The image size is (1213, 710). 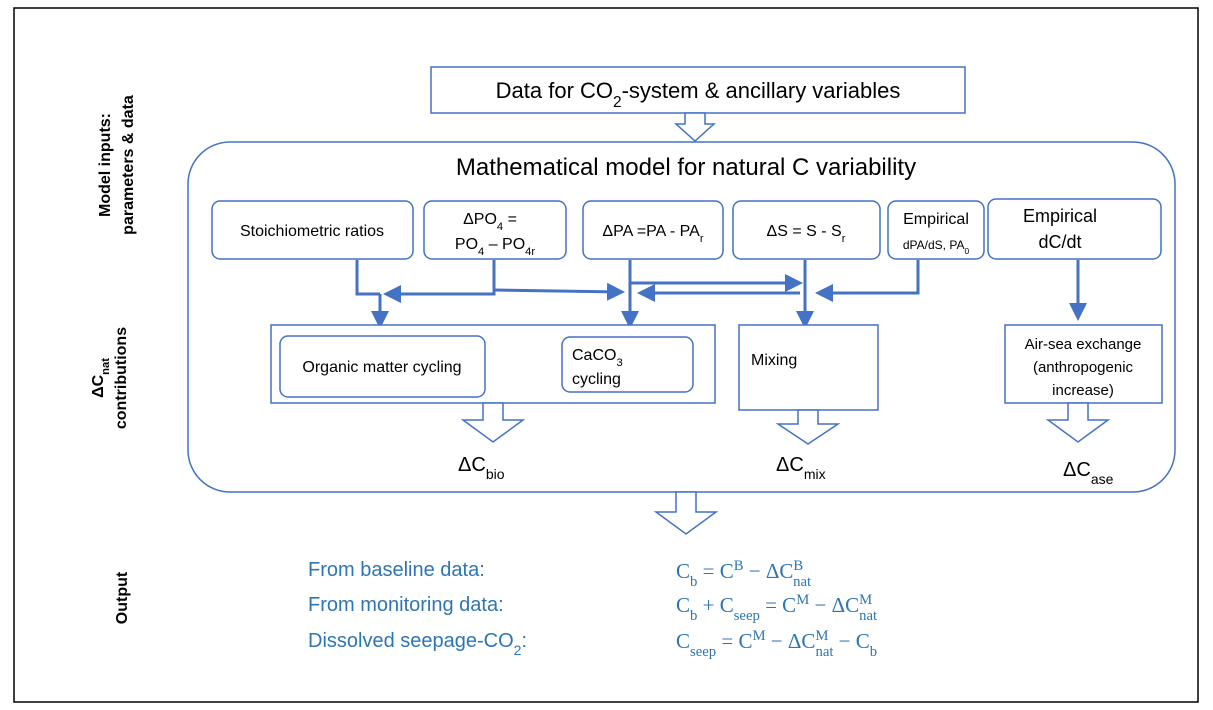 I want to click on connector: contributions, so click(x=121, y=378).